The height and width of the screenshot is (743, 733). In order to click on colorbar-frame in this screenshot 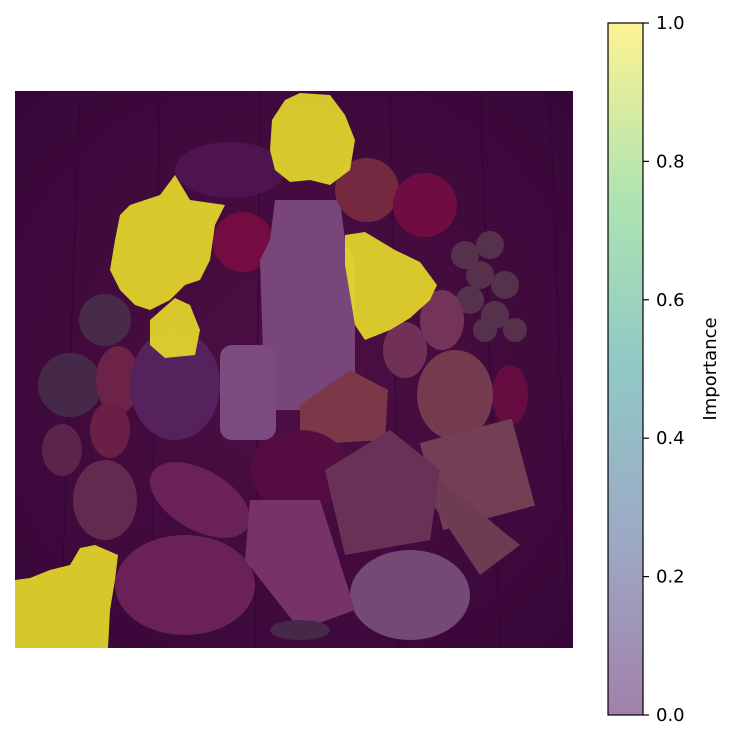, I will do `click(625, 369)`.